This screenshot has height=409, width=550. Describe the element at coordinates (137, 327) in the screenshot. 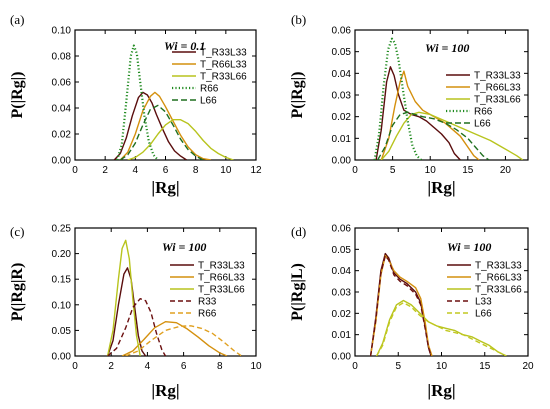

I see `series-R33` at that location.